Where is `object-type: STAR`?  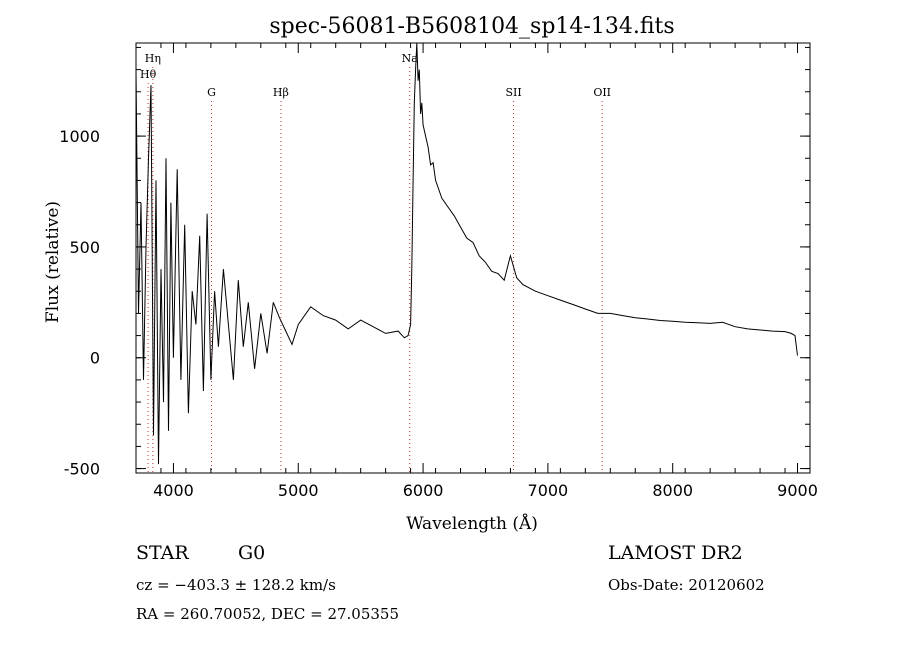 object-type: STAR is located at coordinates (162, 553).